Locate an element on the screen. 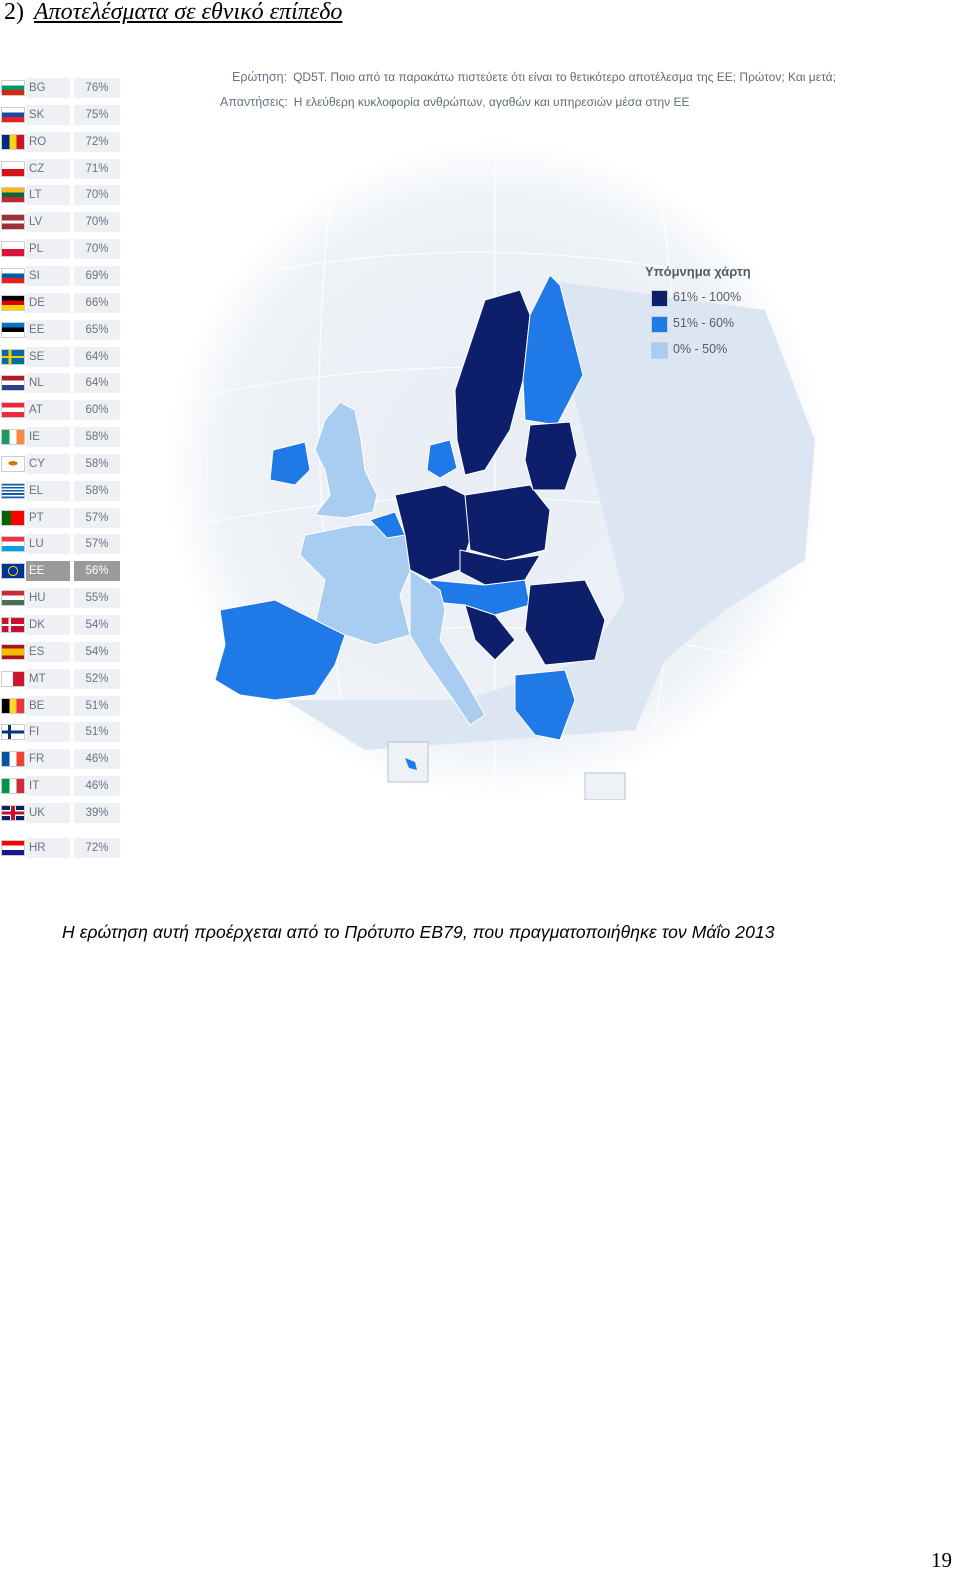 Image resolution: width=960 pixels, height=1581 pixels. country-code: SK is located at coordinates (48, 114).